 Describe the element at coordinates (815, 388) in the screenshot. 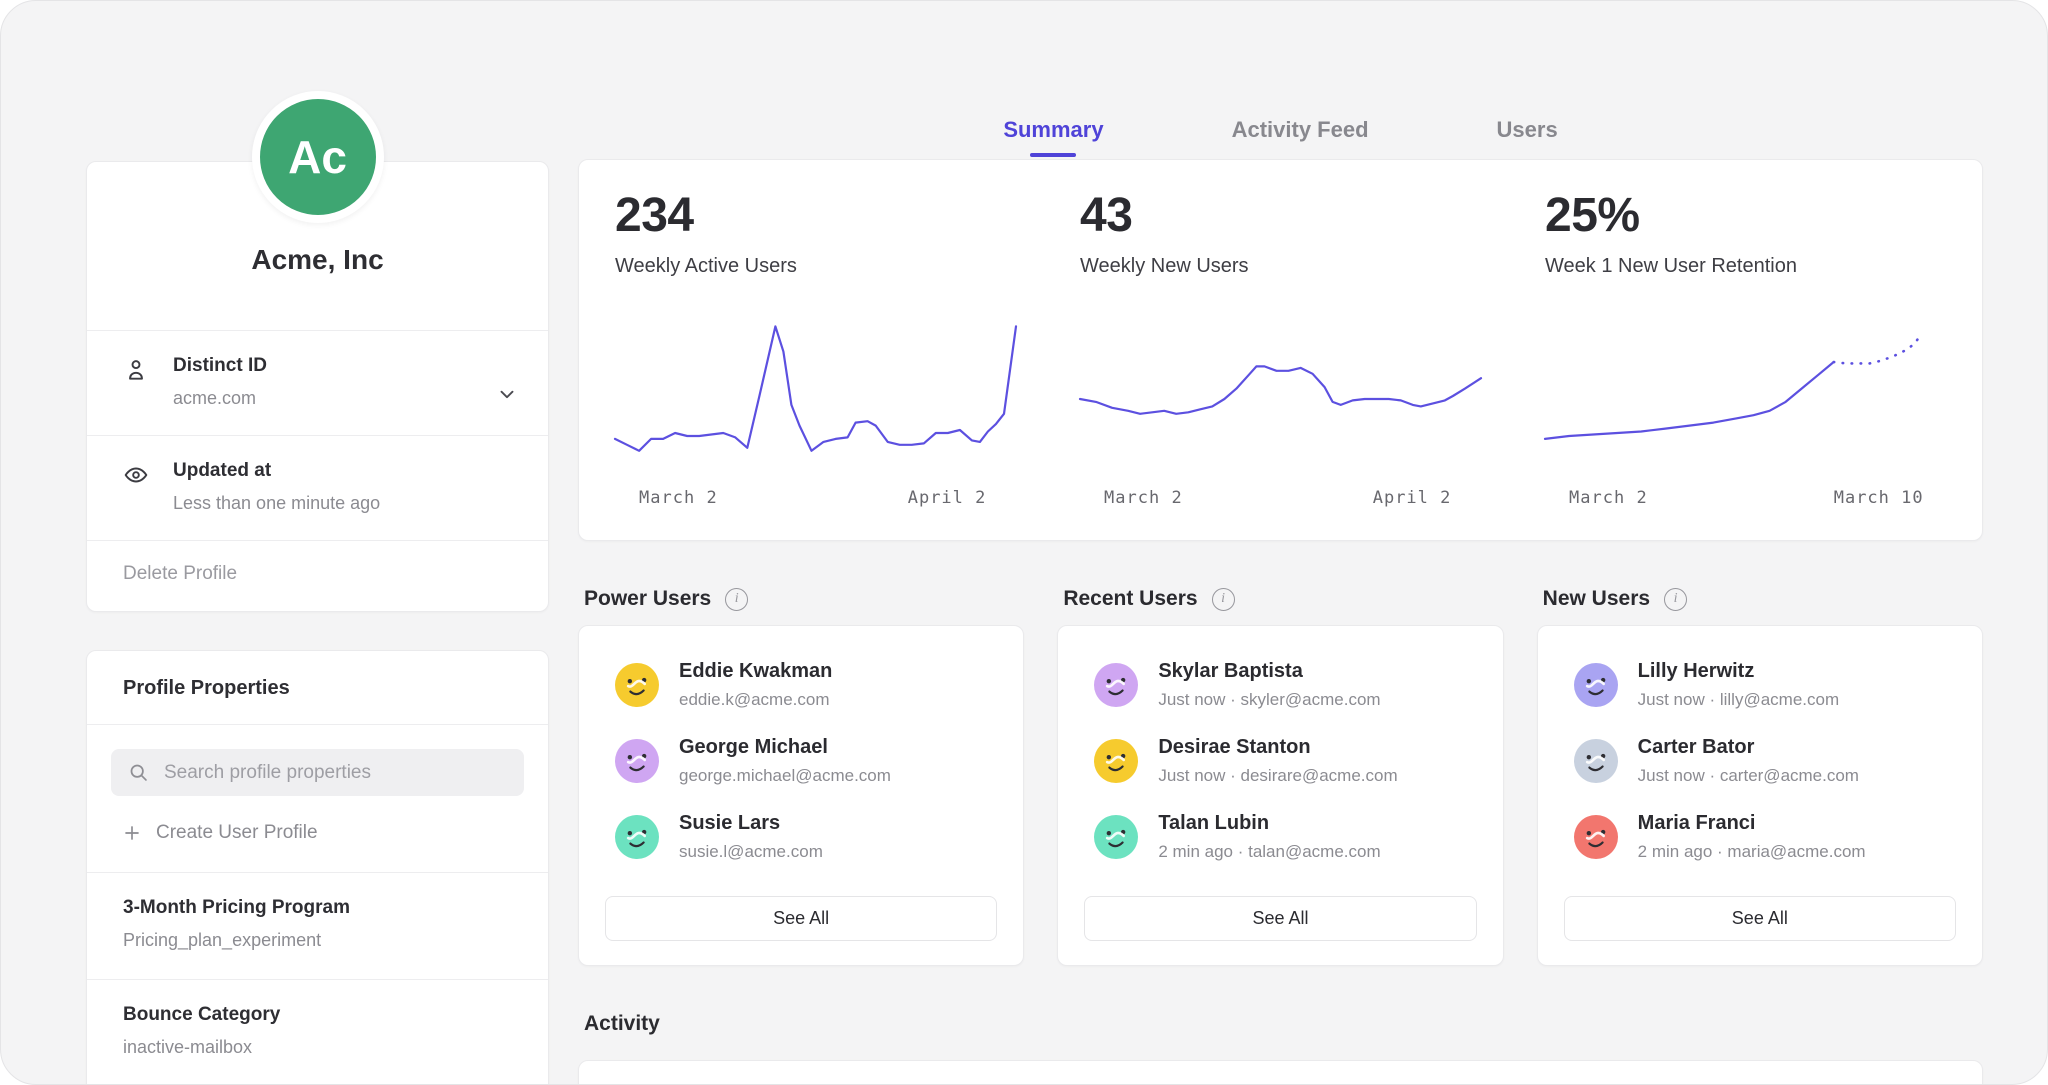

I see `weekly-active-users-sparkline` at that location.